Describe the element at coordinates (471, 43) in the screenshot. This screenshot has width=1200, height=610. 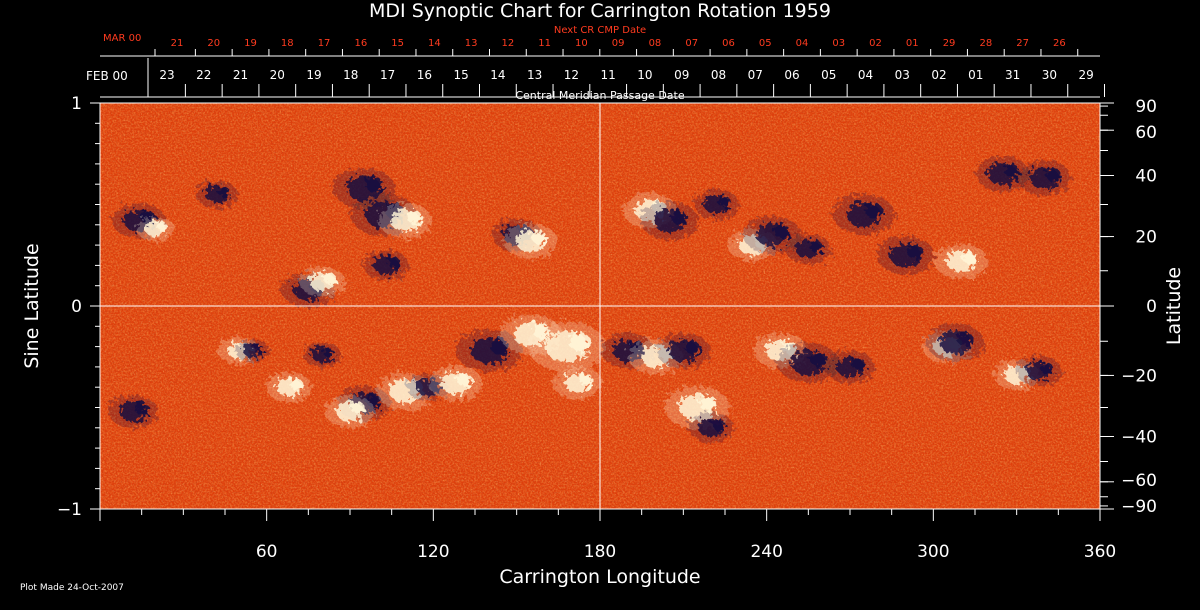
I see `next-cr-day-label: 13` at that location.